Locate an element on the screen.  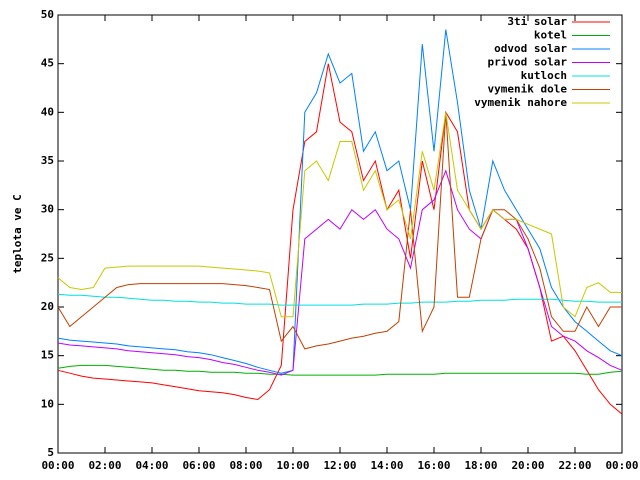
legend-label: privod solar is located at coordinates (528, 62).